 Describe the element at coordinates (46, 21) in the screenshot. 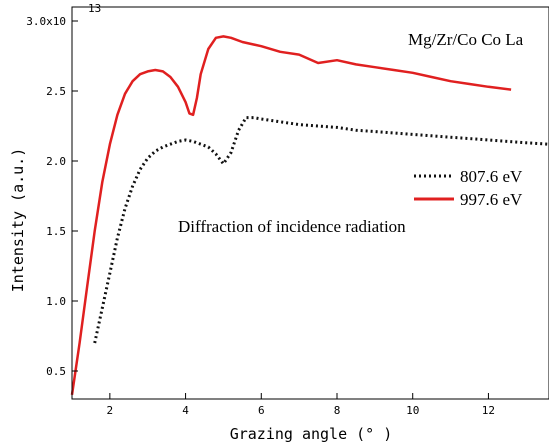

I see `y-tick-label: 3.0x10` at that location.